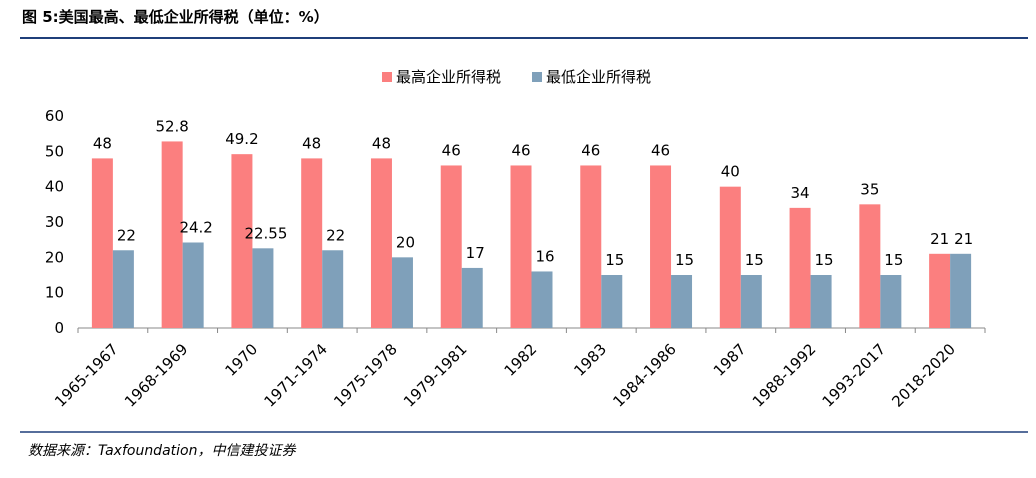  What do you see at coordinates (295, 375) in the screenshot?
I see `x-tick-label: 1971-1974` at bounding box center [295, 375].